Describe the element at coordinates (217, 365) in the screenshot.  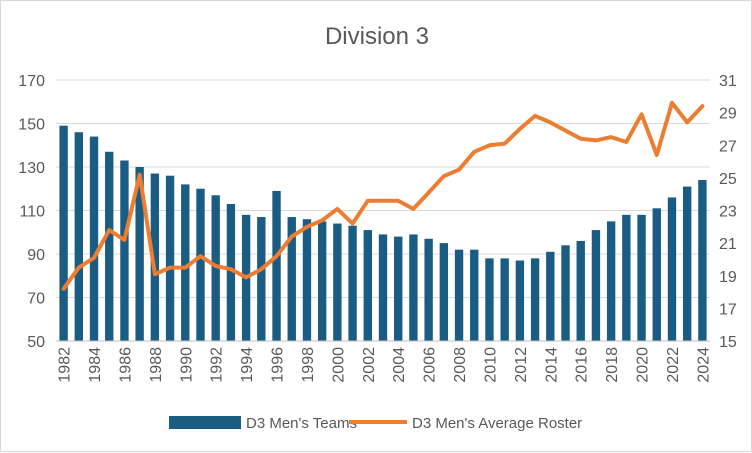
I see `x-tick-label: 1992` at that location.